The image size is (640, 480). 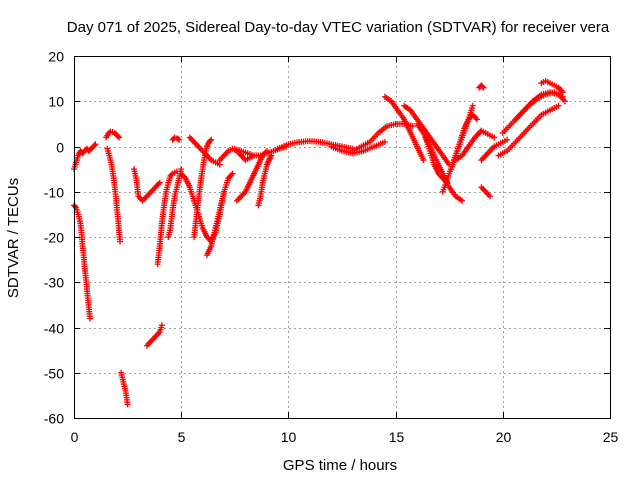 I want to click on series-arc35, so click(x=540, y=106).